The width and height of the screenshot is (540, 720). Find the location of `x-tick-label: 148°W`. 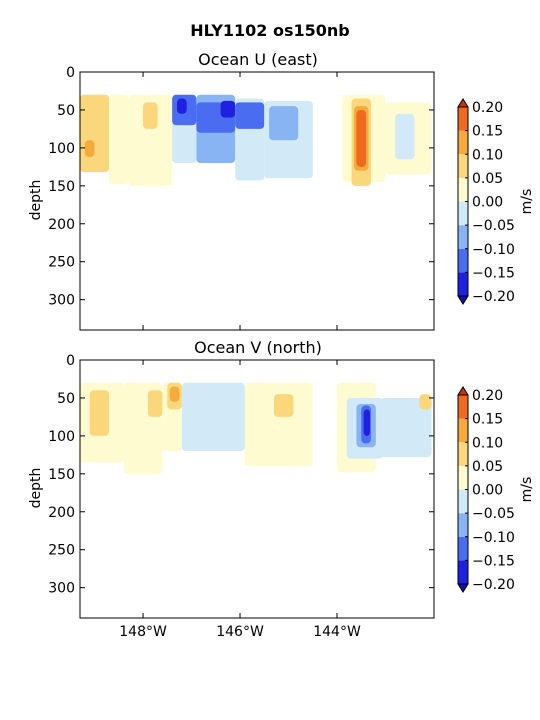

x-tick-label: 148°W is located at coordinates (143, 632).